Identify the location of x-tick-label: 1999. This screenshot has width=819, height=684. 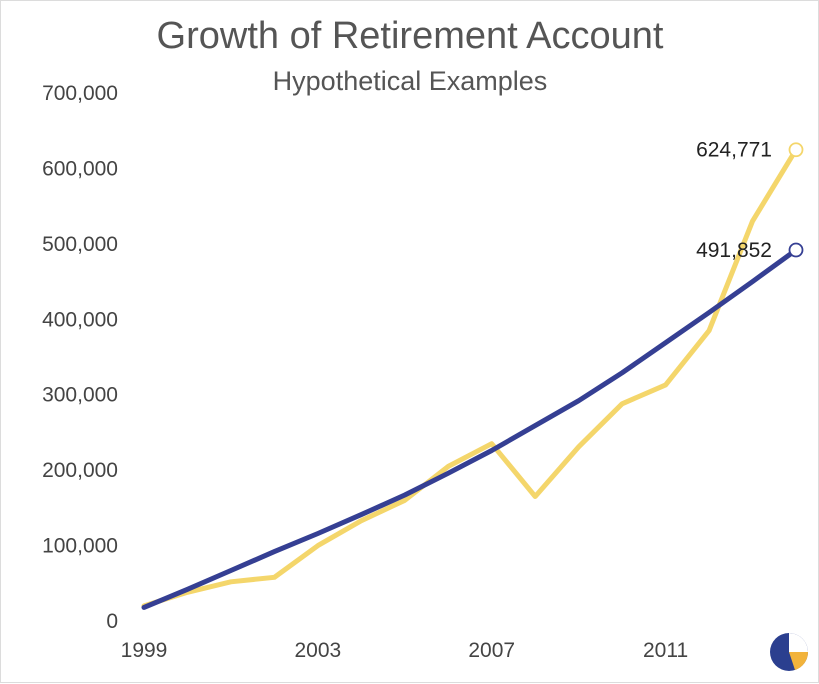
(144, 650).